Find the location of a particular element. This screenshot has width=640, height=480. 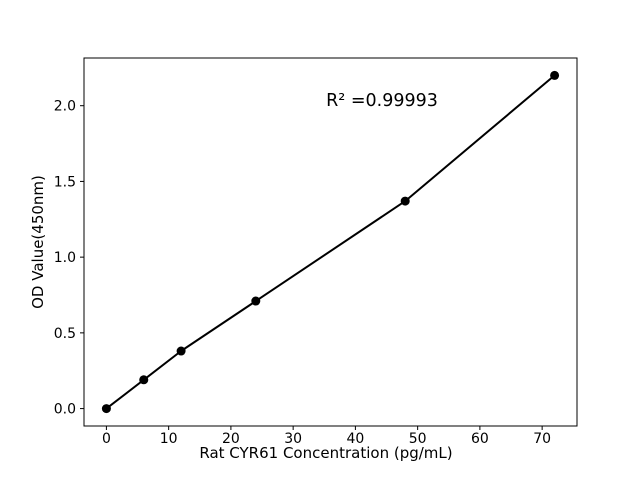

y-tick-label: 0.5 is located at coordinates (65, 334).